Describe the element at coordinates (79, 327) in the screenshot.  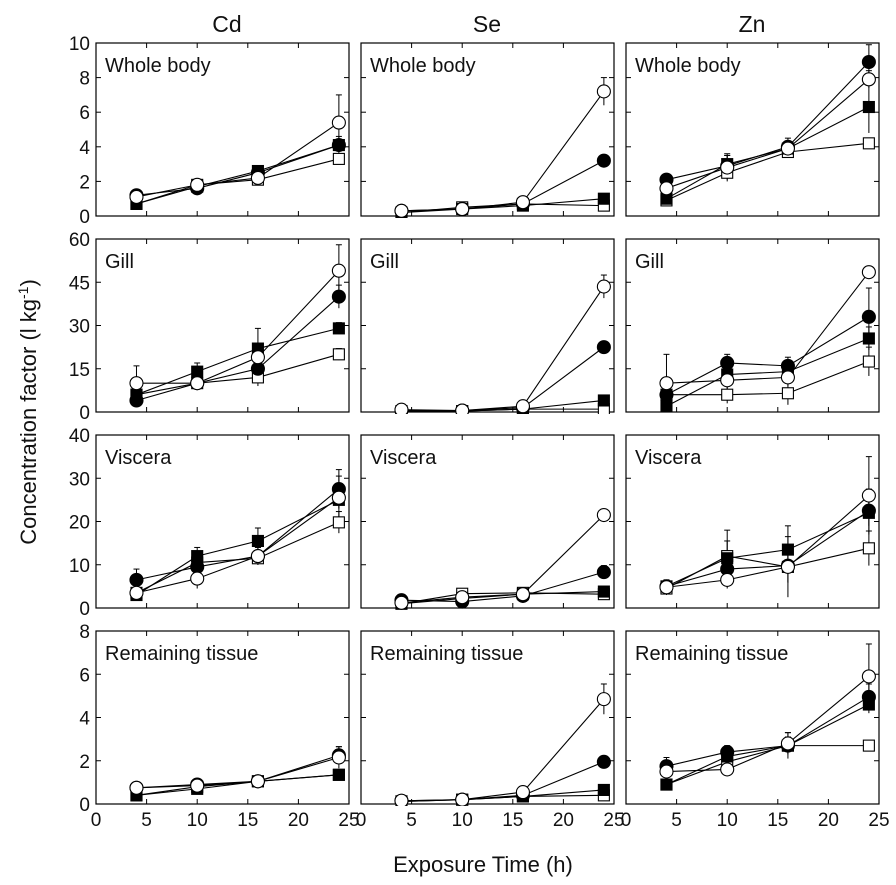
I see `y-tick-label: 30` at that location.